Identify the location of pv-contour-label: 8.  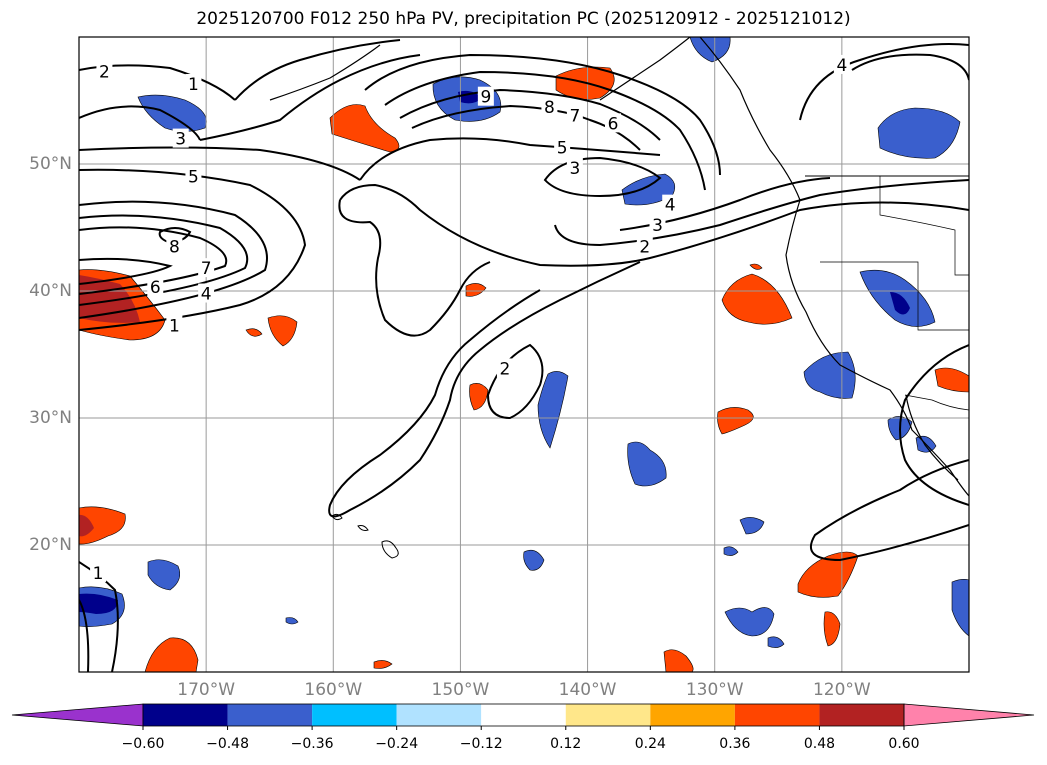
(174, 248).